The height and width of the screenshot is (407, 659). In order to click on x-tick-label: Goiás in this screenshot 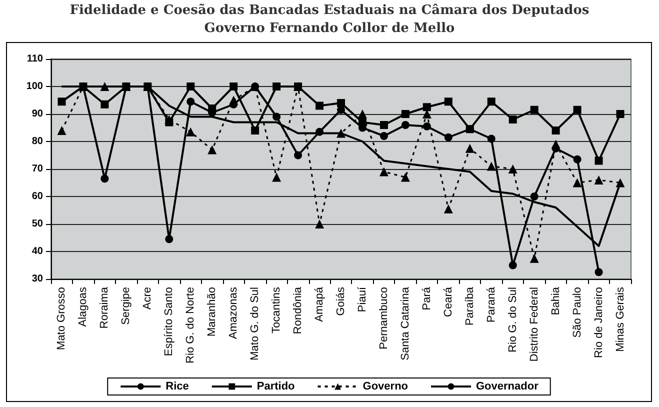, I will do `click(341, 301)`.